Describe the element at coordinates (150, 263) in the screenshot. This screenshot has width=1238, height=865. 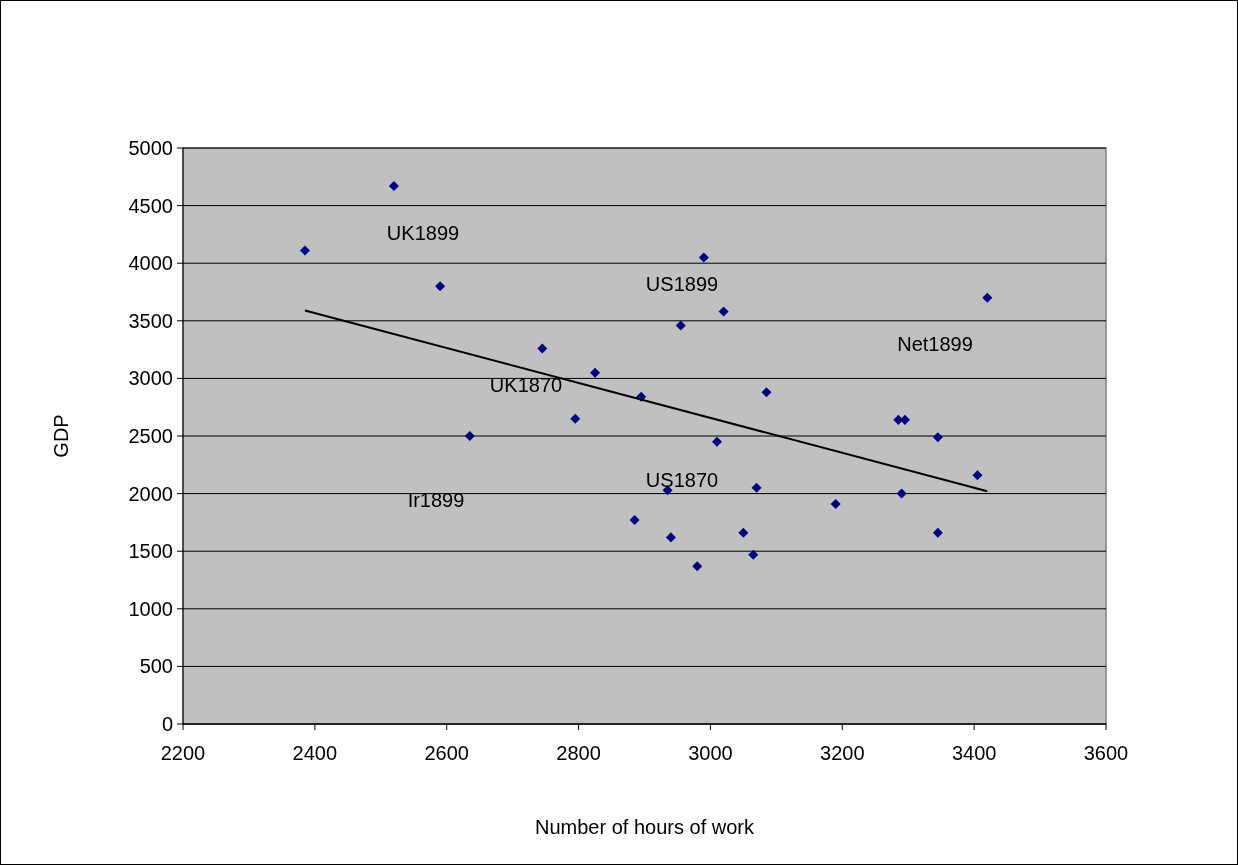
I see `y-tick-label: 4000` at that location.